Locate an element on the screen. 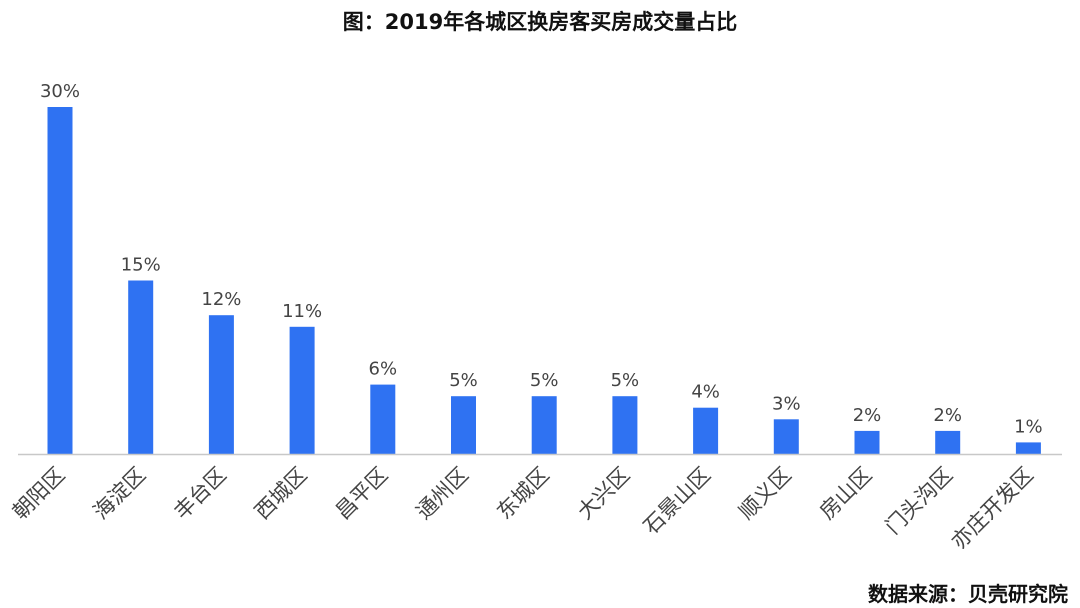 Image resolution: width=1080 pixels, height=608 pixels. category-label-10: 顺义区 is located at coordinates (765, 494).